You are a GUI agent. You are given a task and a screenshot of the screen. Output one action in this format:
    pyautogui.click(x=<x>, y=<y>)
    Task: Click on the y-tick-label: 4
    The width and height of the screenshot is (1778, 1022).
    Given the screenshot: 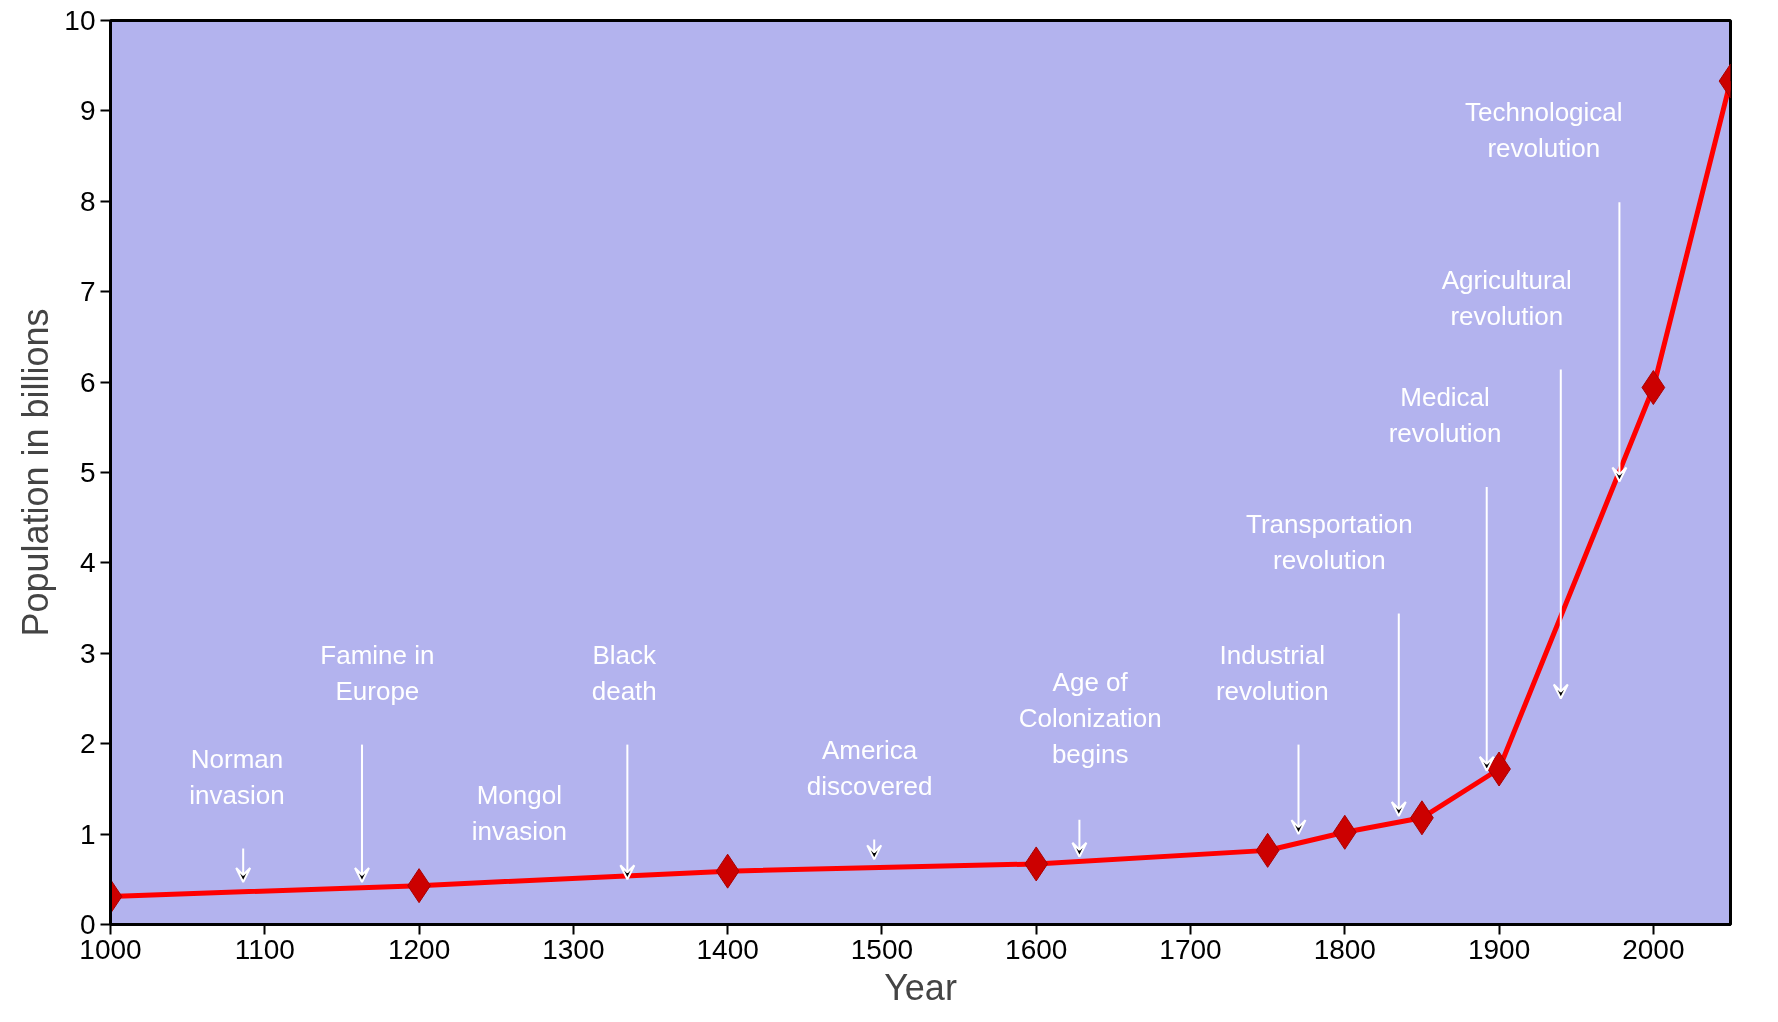 What is the action you would take?
    pyautogui.click(x=87, y=563)
    